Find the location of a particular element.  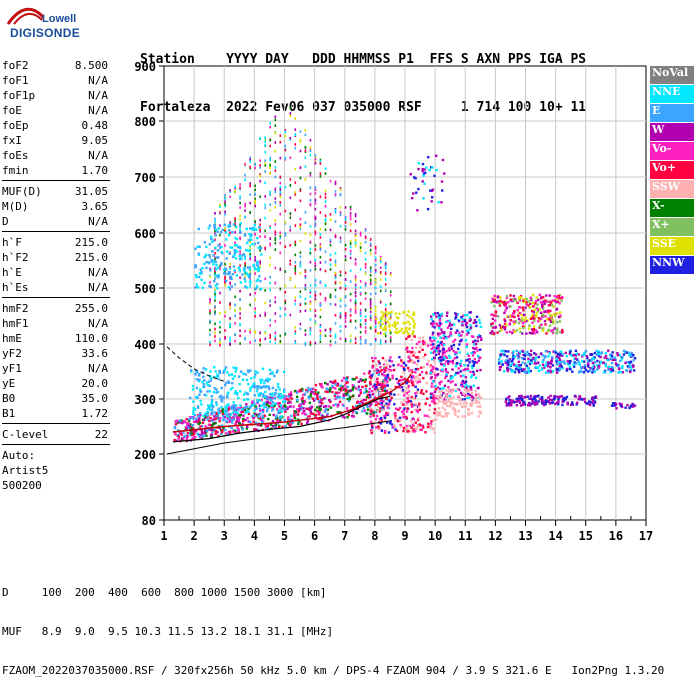

param-divider is located at coordinates (56, 423).